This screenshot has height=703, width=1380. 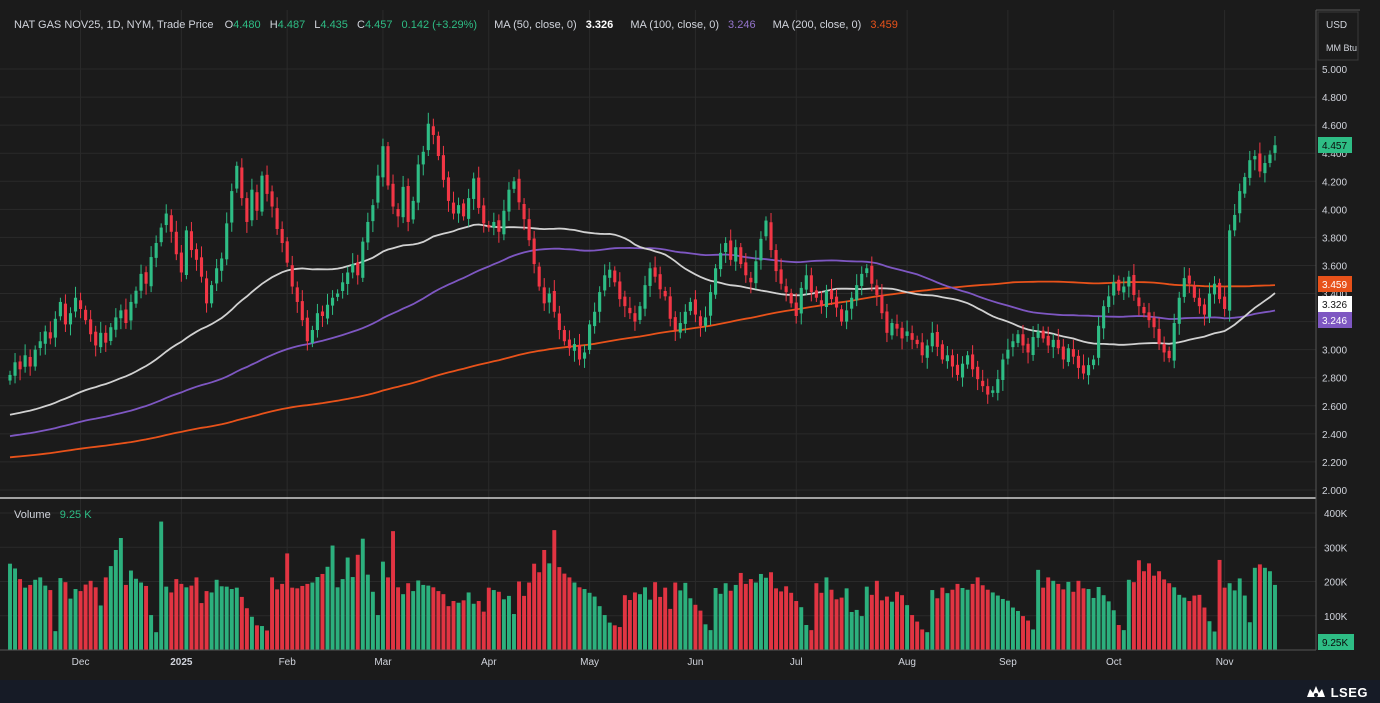 What do you see at coordinates (1349, 692) in the screenshot?
I see `brand-text: LSEG` at bounding box center [1349, 692].